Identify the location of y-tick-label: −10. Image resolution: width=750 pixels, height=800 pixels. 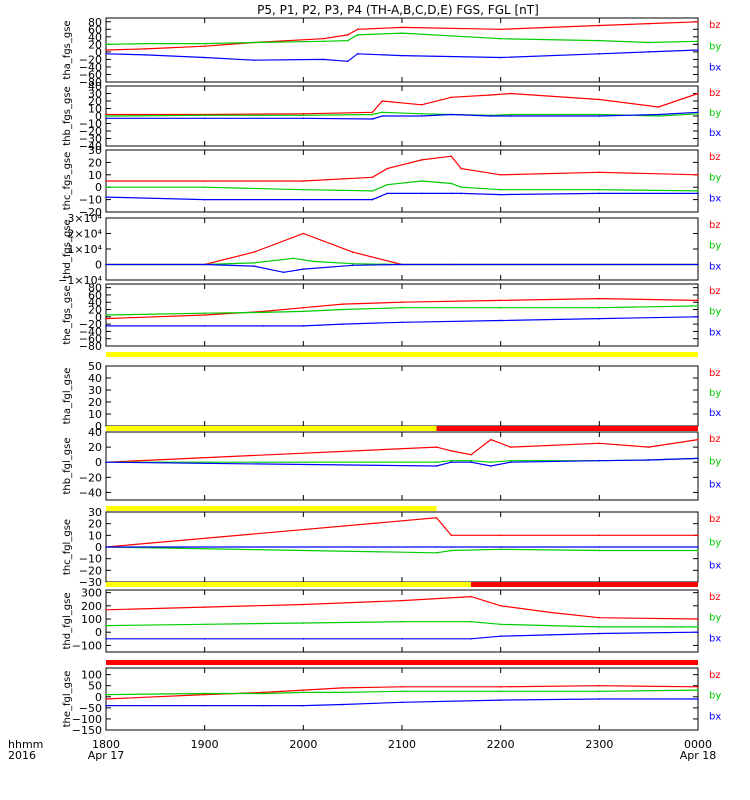
(90, 124).